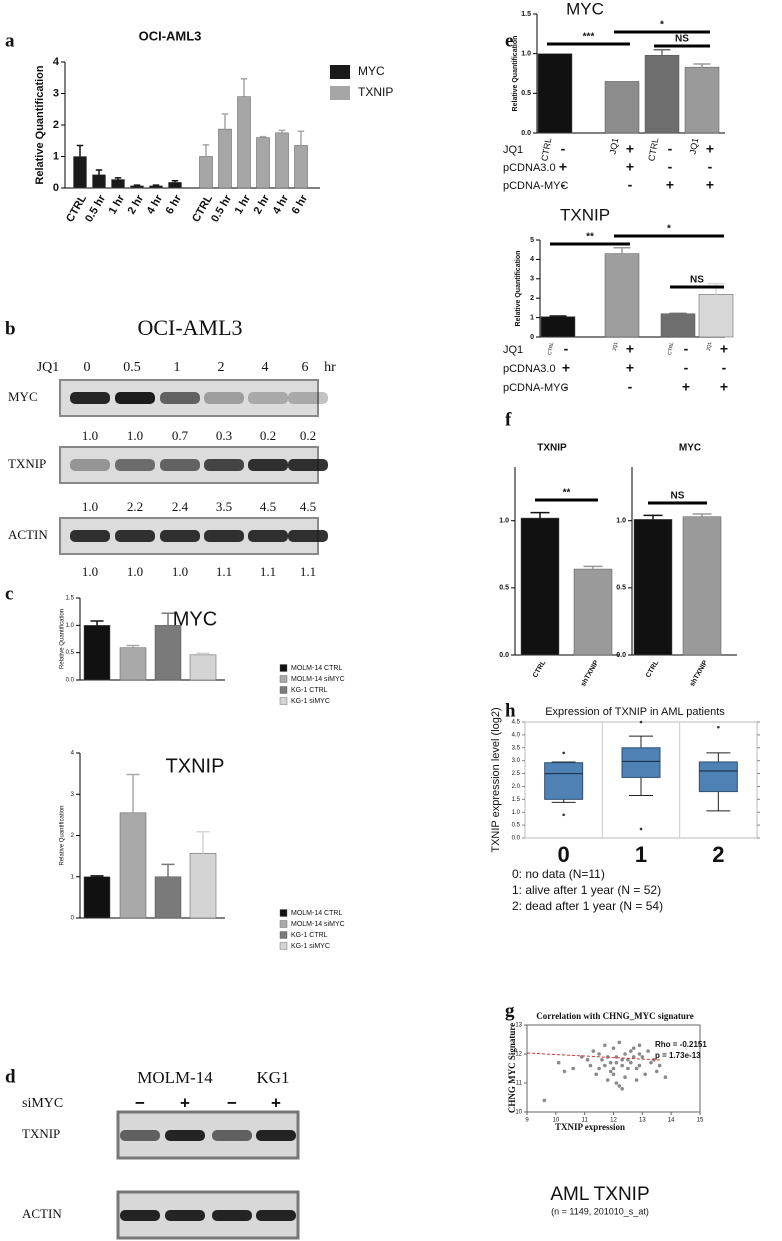 The width and height of the screenshot is (782, 1241). I want to click on panel-letter: a, so click(10, 40).